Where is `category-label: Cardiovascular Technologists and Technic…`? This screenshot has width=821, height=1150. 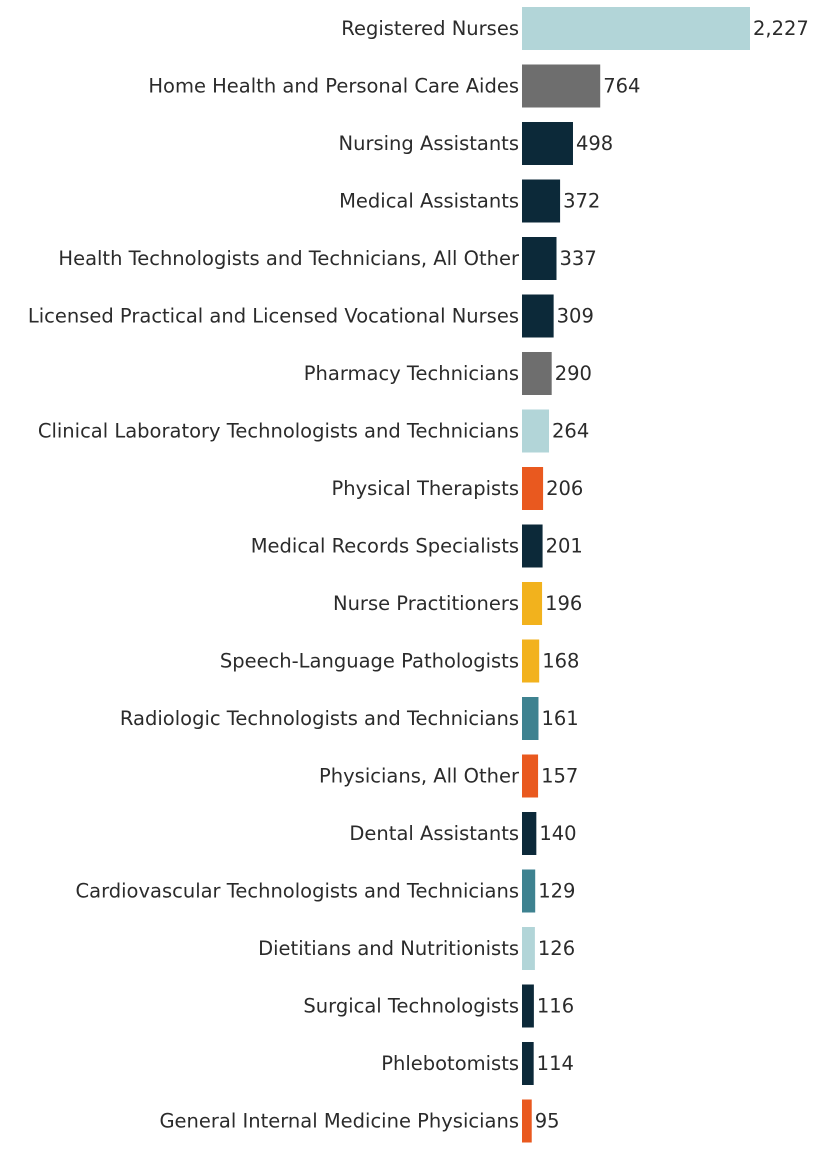
category-label: Cardiovascular Technologists and Technic… is located at coordinates (298, 891).